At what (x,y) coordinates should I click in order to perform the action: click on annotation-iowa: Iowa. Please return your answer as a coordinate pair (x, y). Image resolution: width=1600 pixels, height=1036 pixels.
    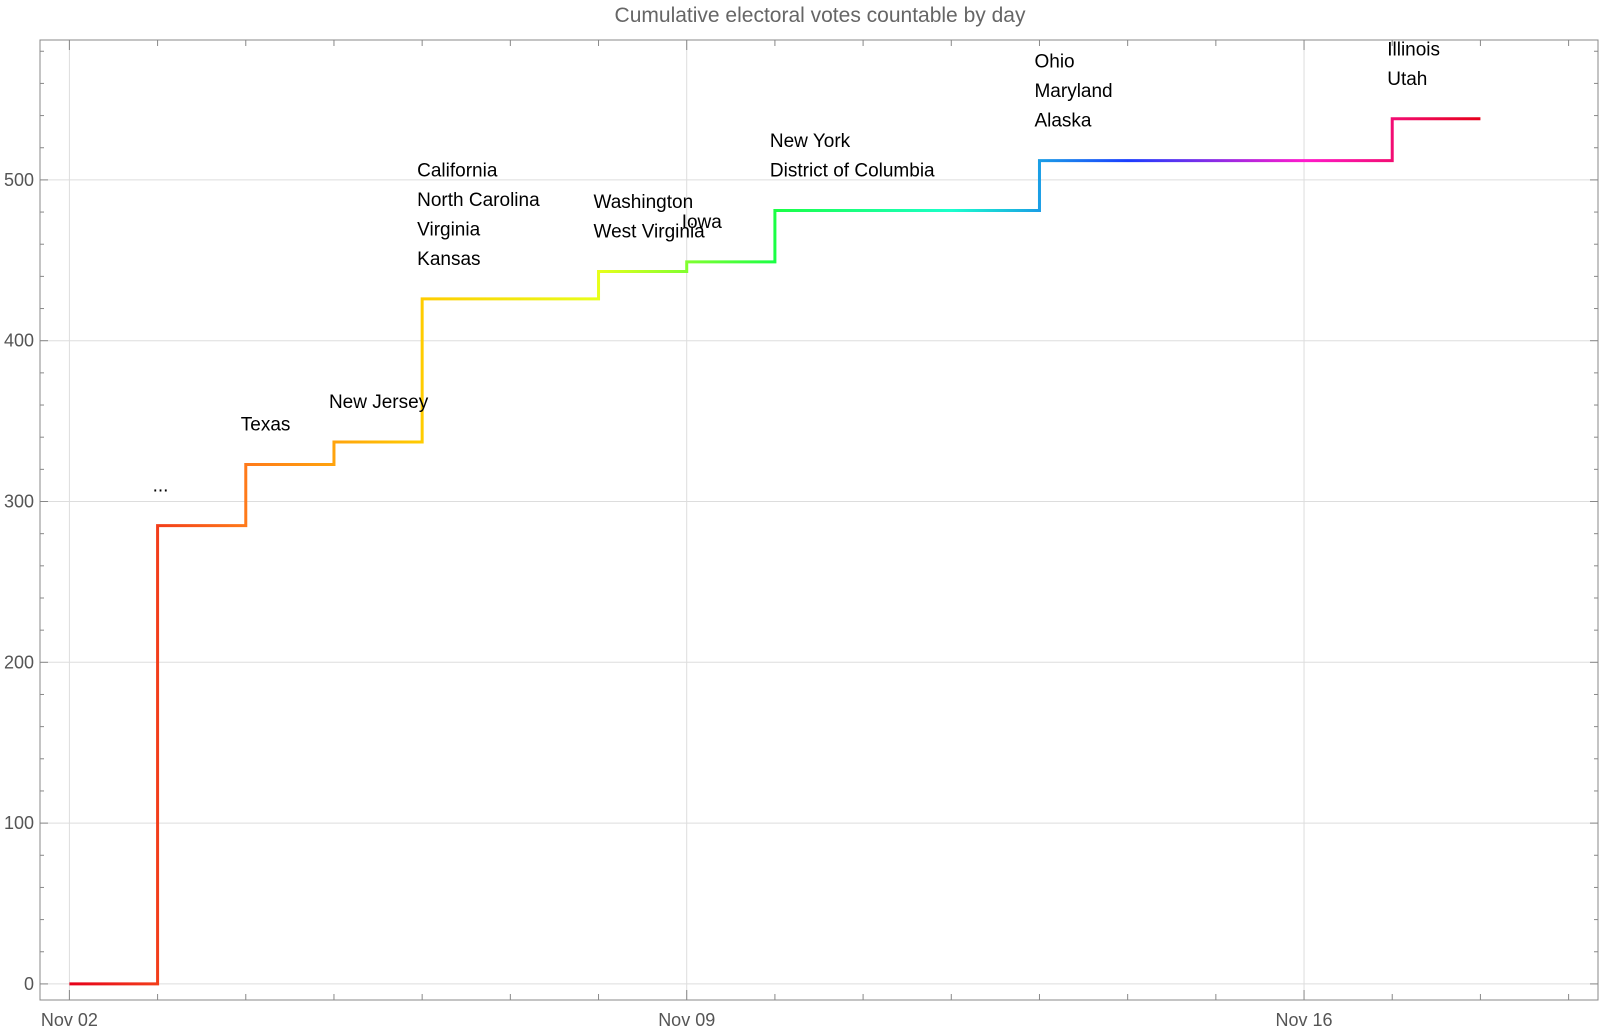
    Looking at the image, I should click on (702, 222).